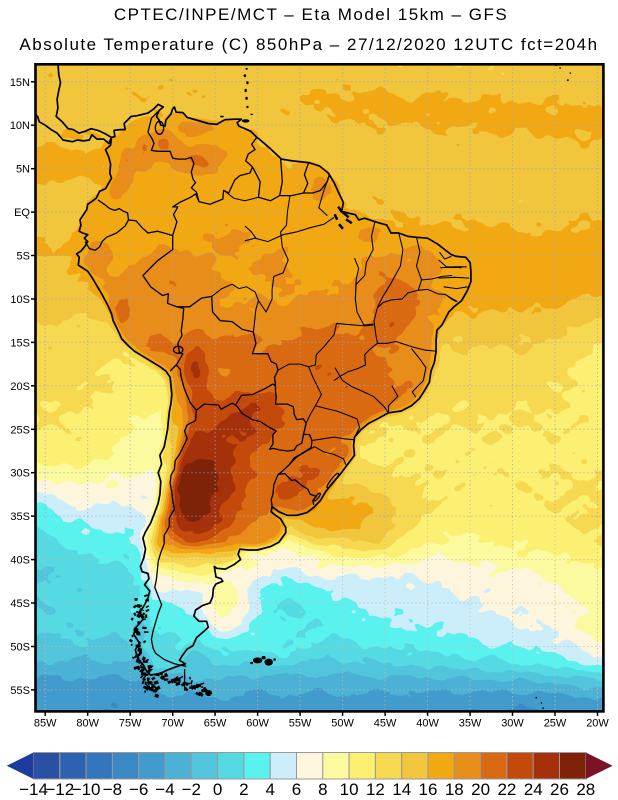  Describe the element at coordinates (269, 789) in the screenshot. I see `svg-text: 4` at that location.